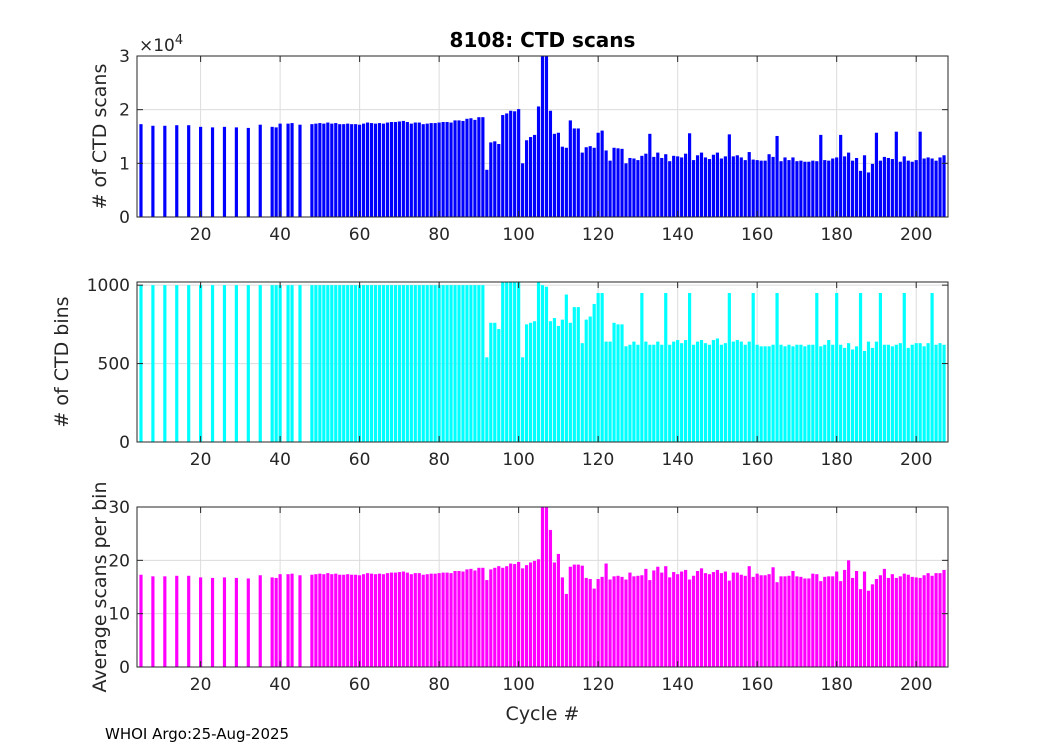 The width and height of the screenshot is (1050, 750). I want to click on y-axis-label: # of CTD bins, so click(62, 361).